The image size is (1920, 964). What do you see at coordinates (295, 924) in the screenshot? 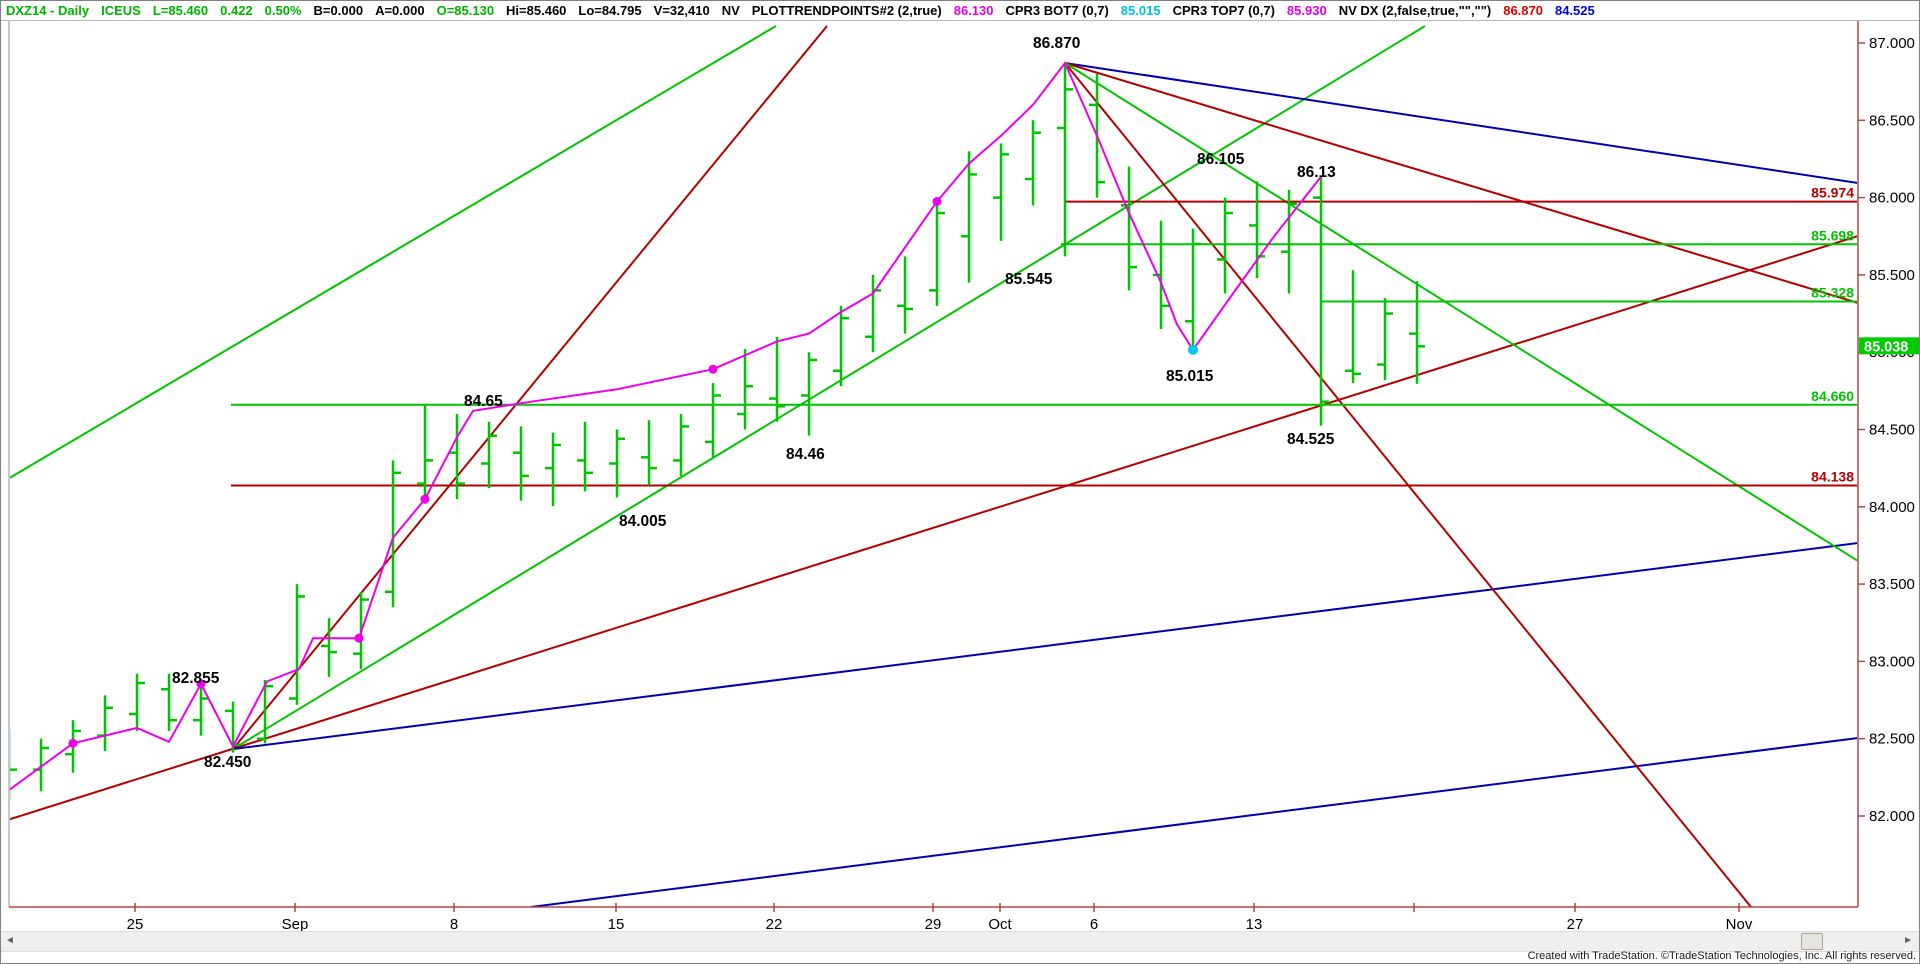
I see `time-axis-tick-label: Sep` at bounding box center [295, 924].